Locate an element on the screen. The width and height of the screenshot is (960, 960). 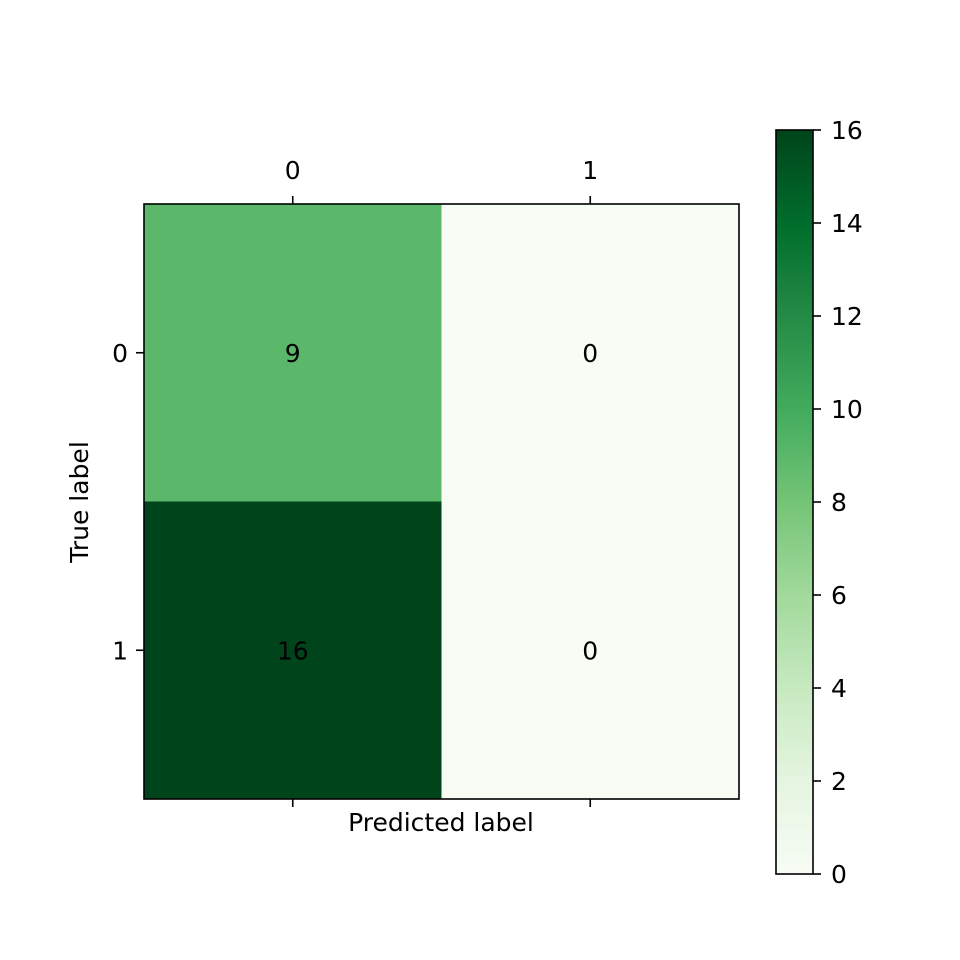
colorbar-ticks: 0 2 4 6 8 10 12 14 16 is located at coordinates (838, 502).